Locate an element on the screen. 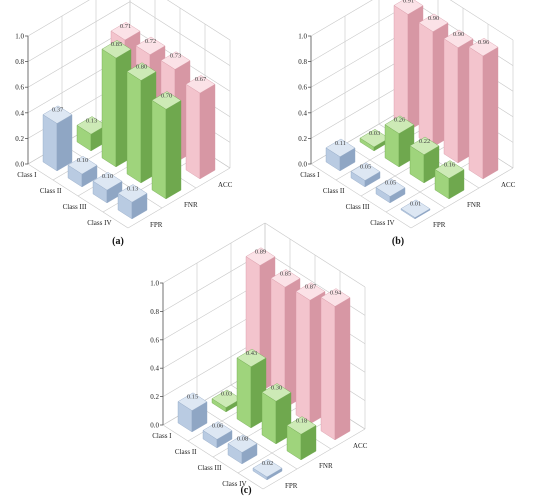 The image size is (550, 504). data-label: 0.26 is located at coordinates (400, 120).